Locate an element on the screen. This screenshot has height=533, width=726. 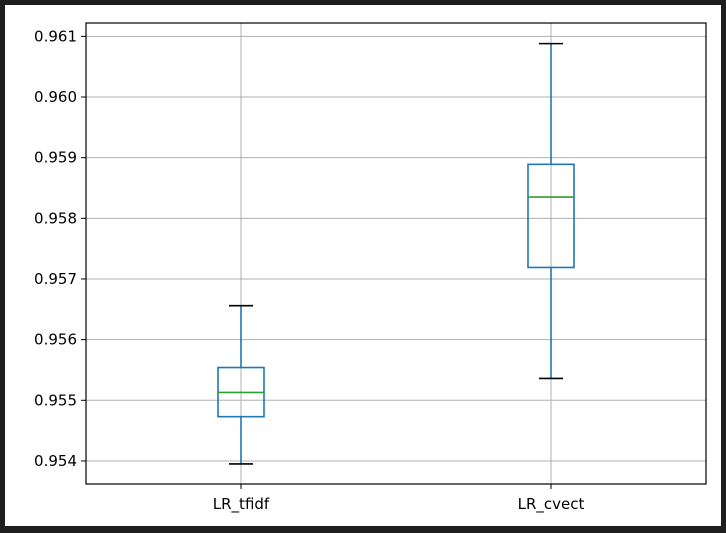
y-tick-label: 0.957 is located at coordinates (55, 279).